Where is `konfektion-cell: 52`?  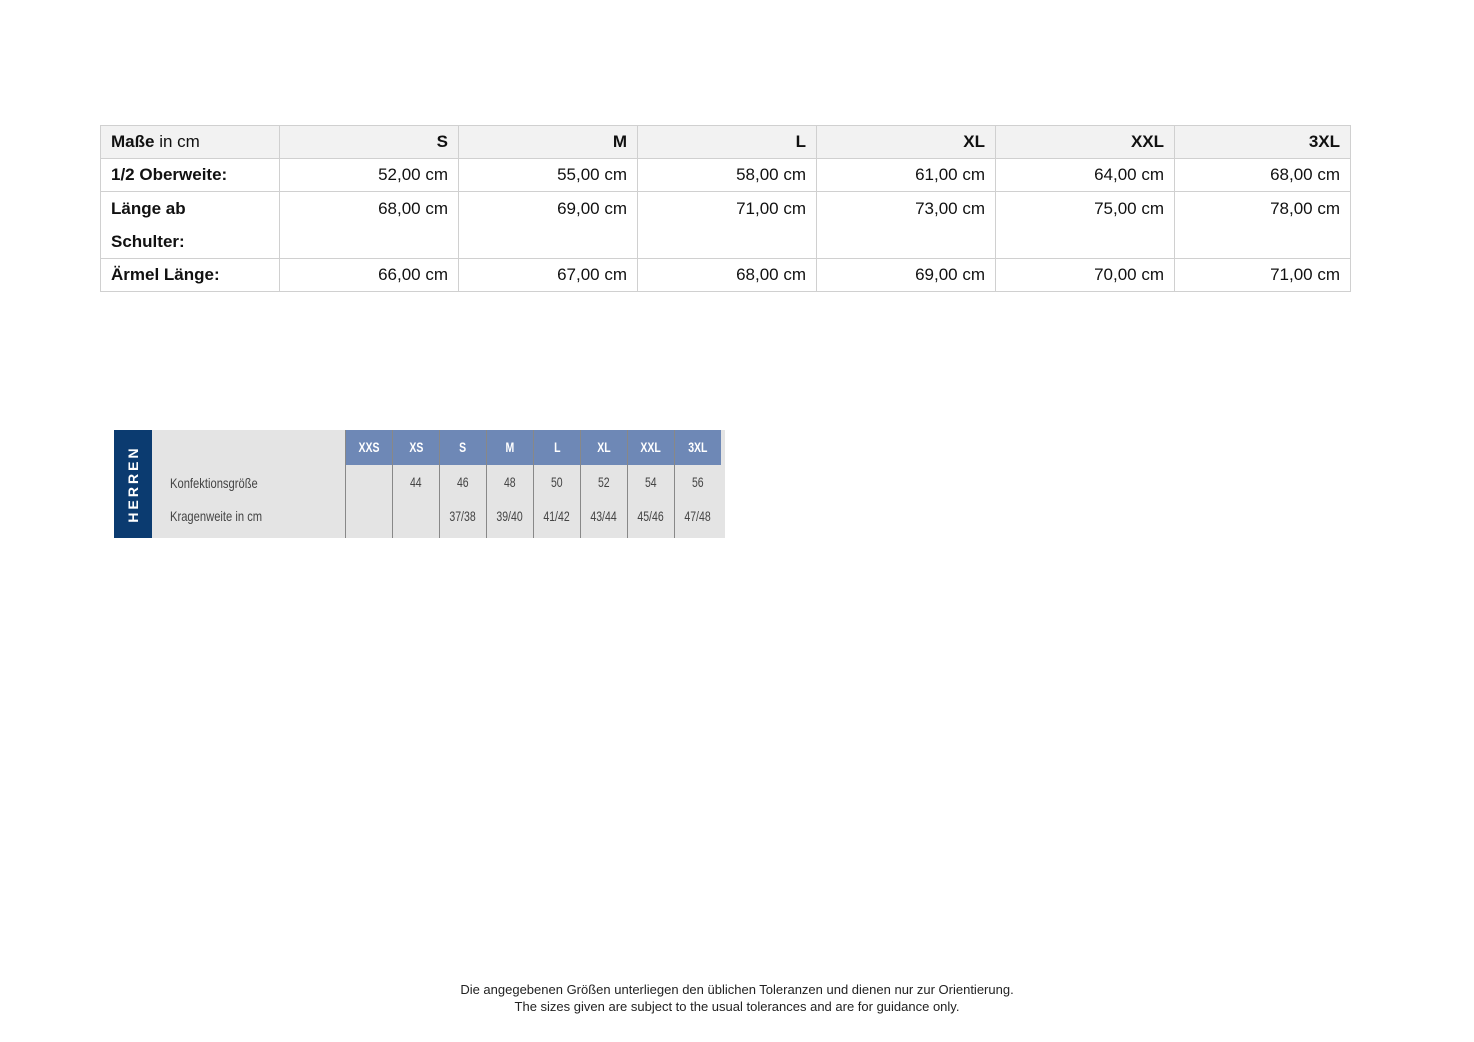 konfektion-cell: 52 is located at coordinates (604, 482).